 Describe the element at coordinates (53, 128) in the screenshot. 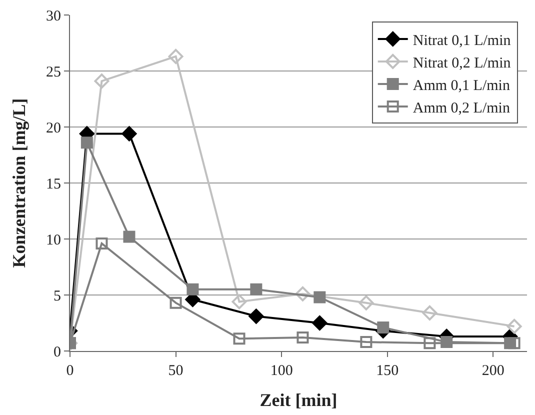

I see `y-tick-label: 20` at that location.